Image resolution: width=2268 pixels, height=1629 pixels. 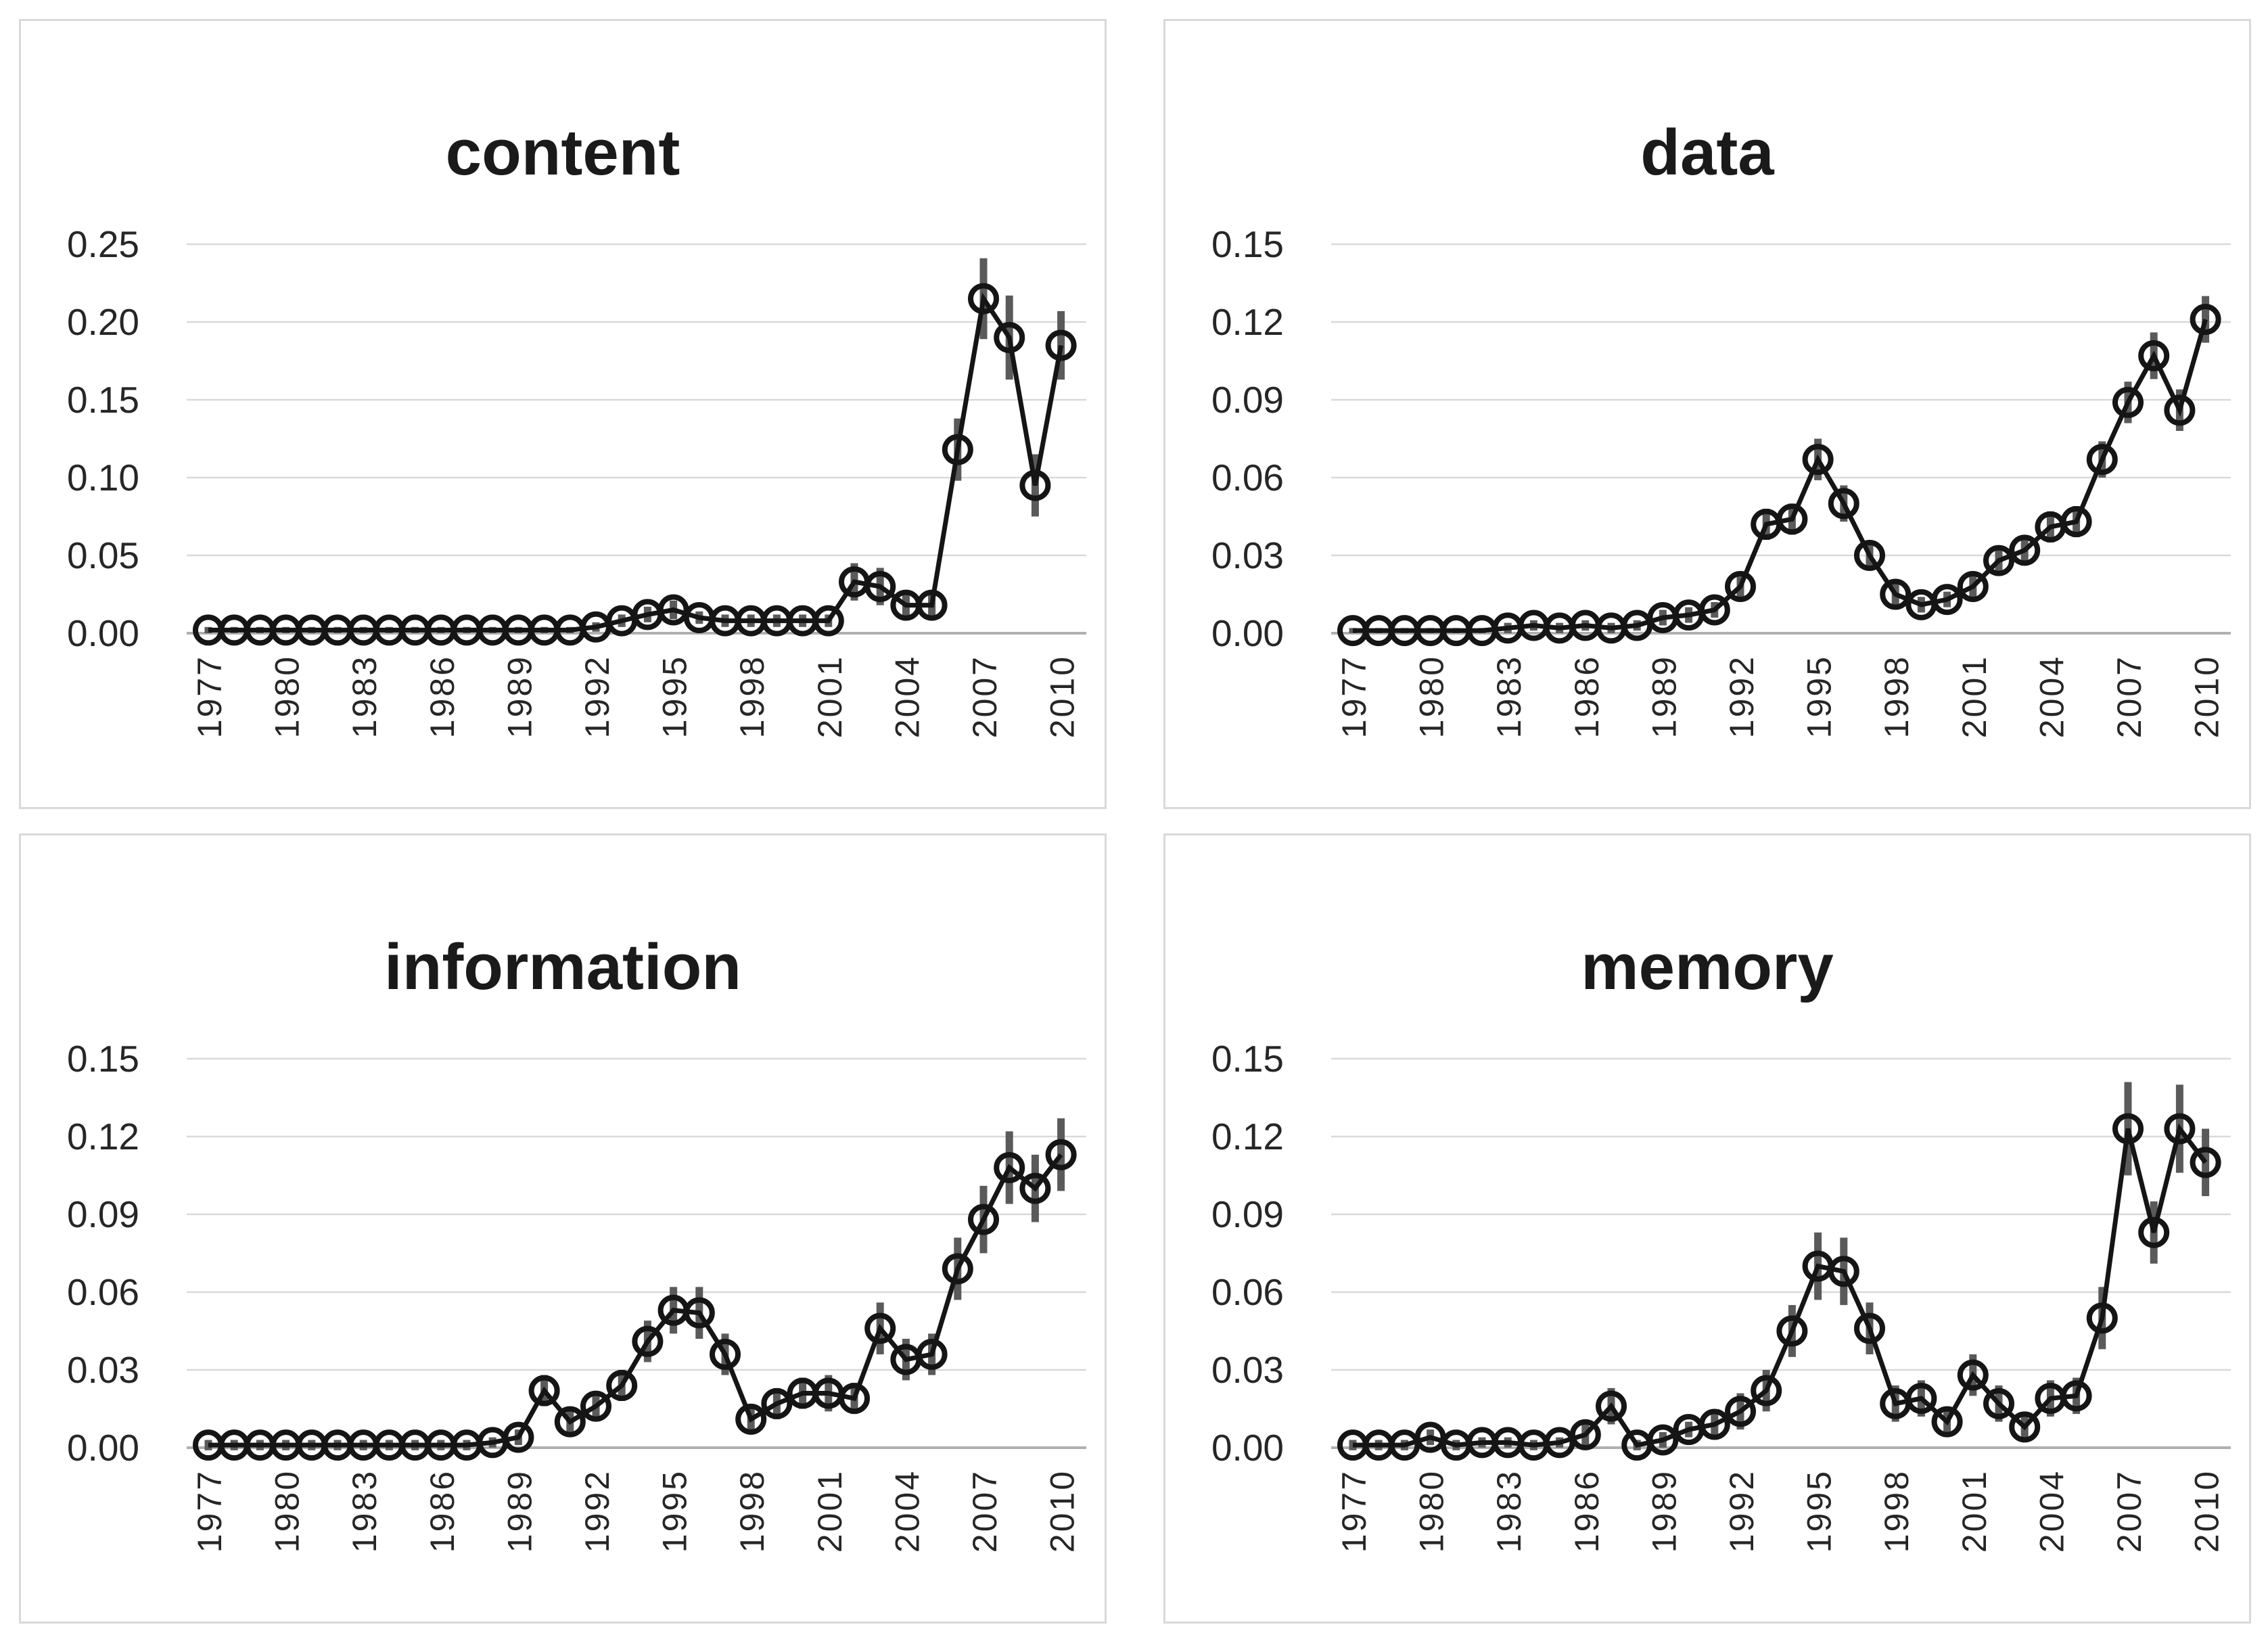 I want to click on x-tick-label: 1992, so click(x=1742, y=696).